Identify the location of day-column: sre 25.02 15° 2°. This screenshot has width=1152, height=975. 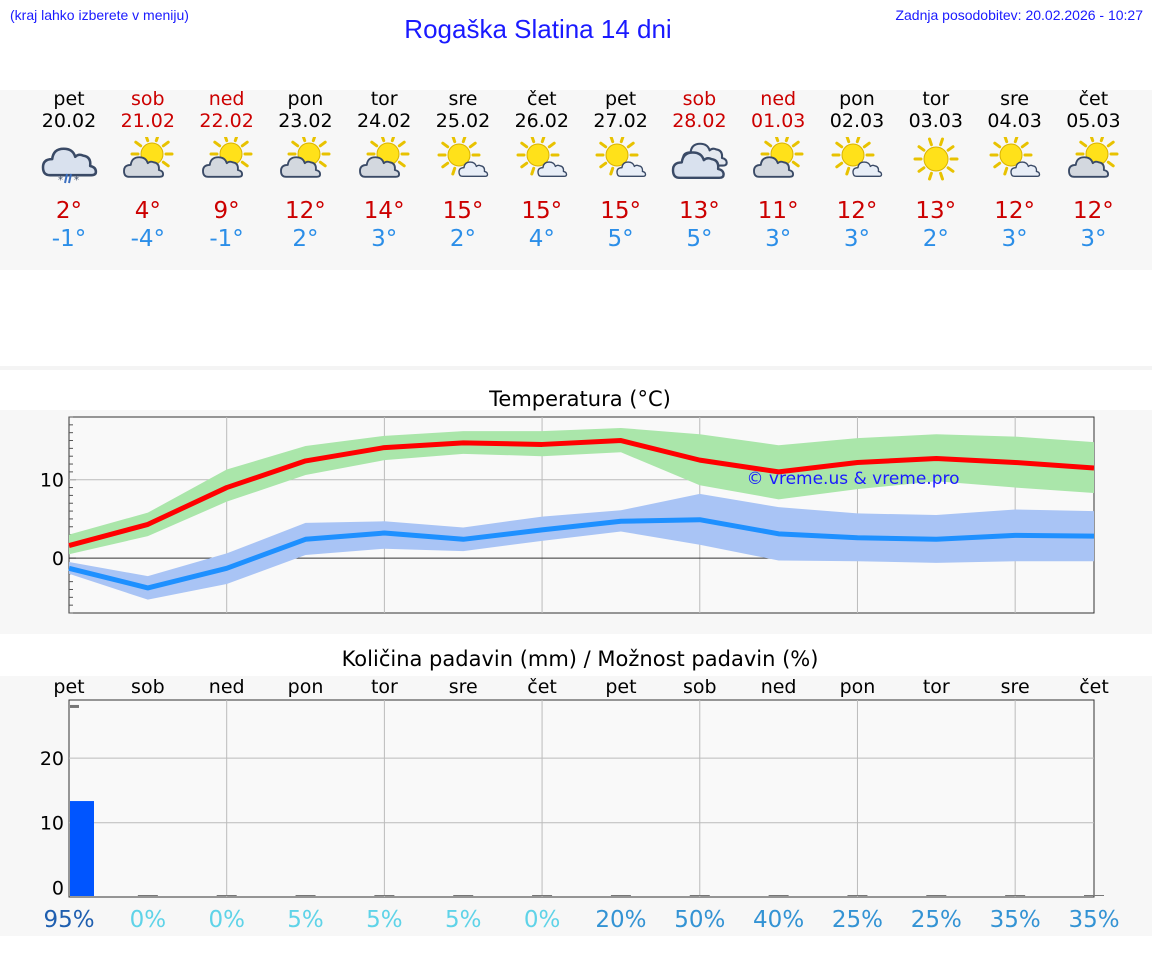
(463, 170).